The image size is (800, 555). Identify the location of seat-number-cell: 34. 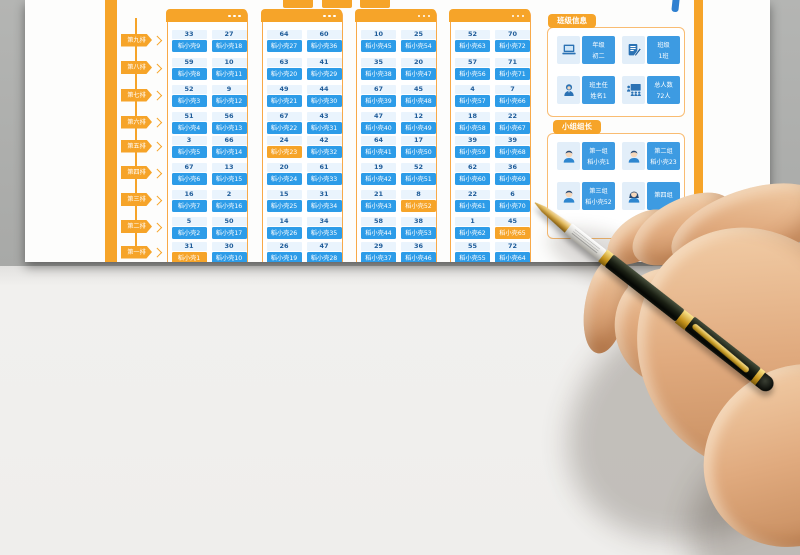
(324, 221).